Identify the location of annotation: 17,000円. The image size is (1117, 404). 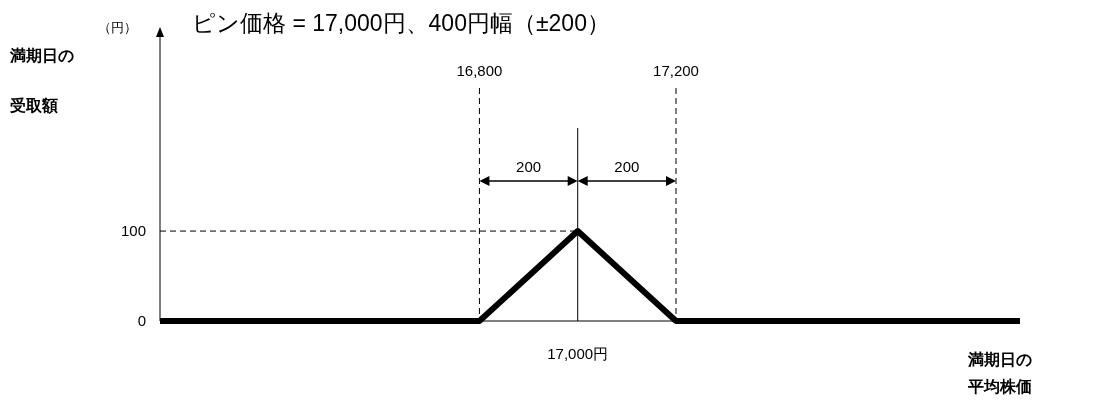
(578, 353).